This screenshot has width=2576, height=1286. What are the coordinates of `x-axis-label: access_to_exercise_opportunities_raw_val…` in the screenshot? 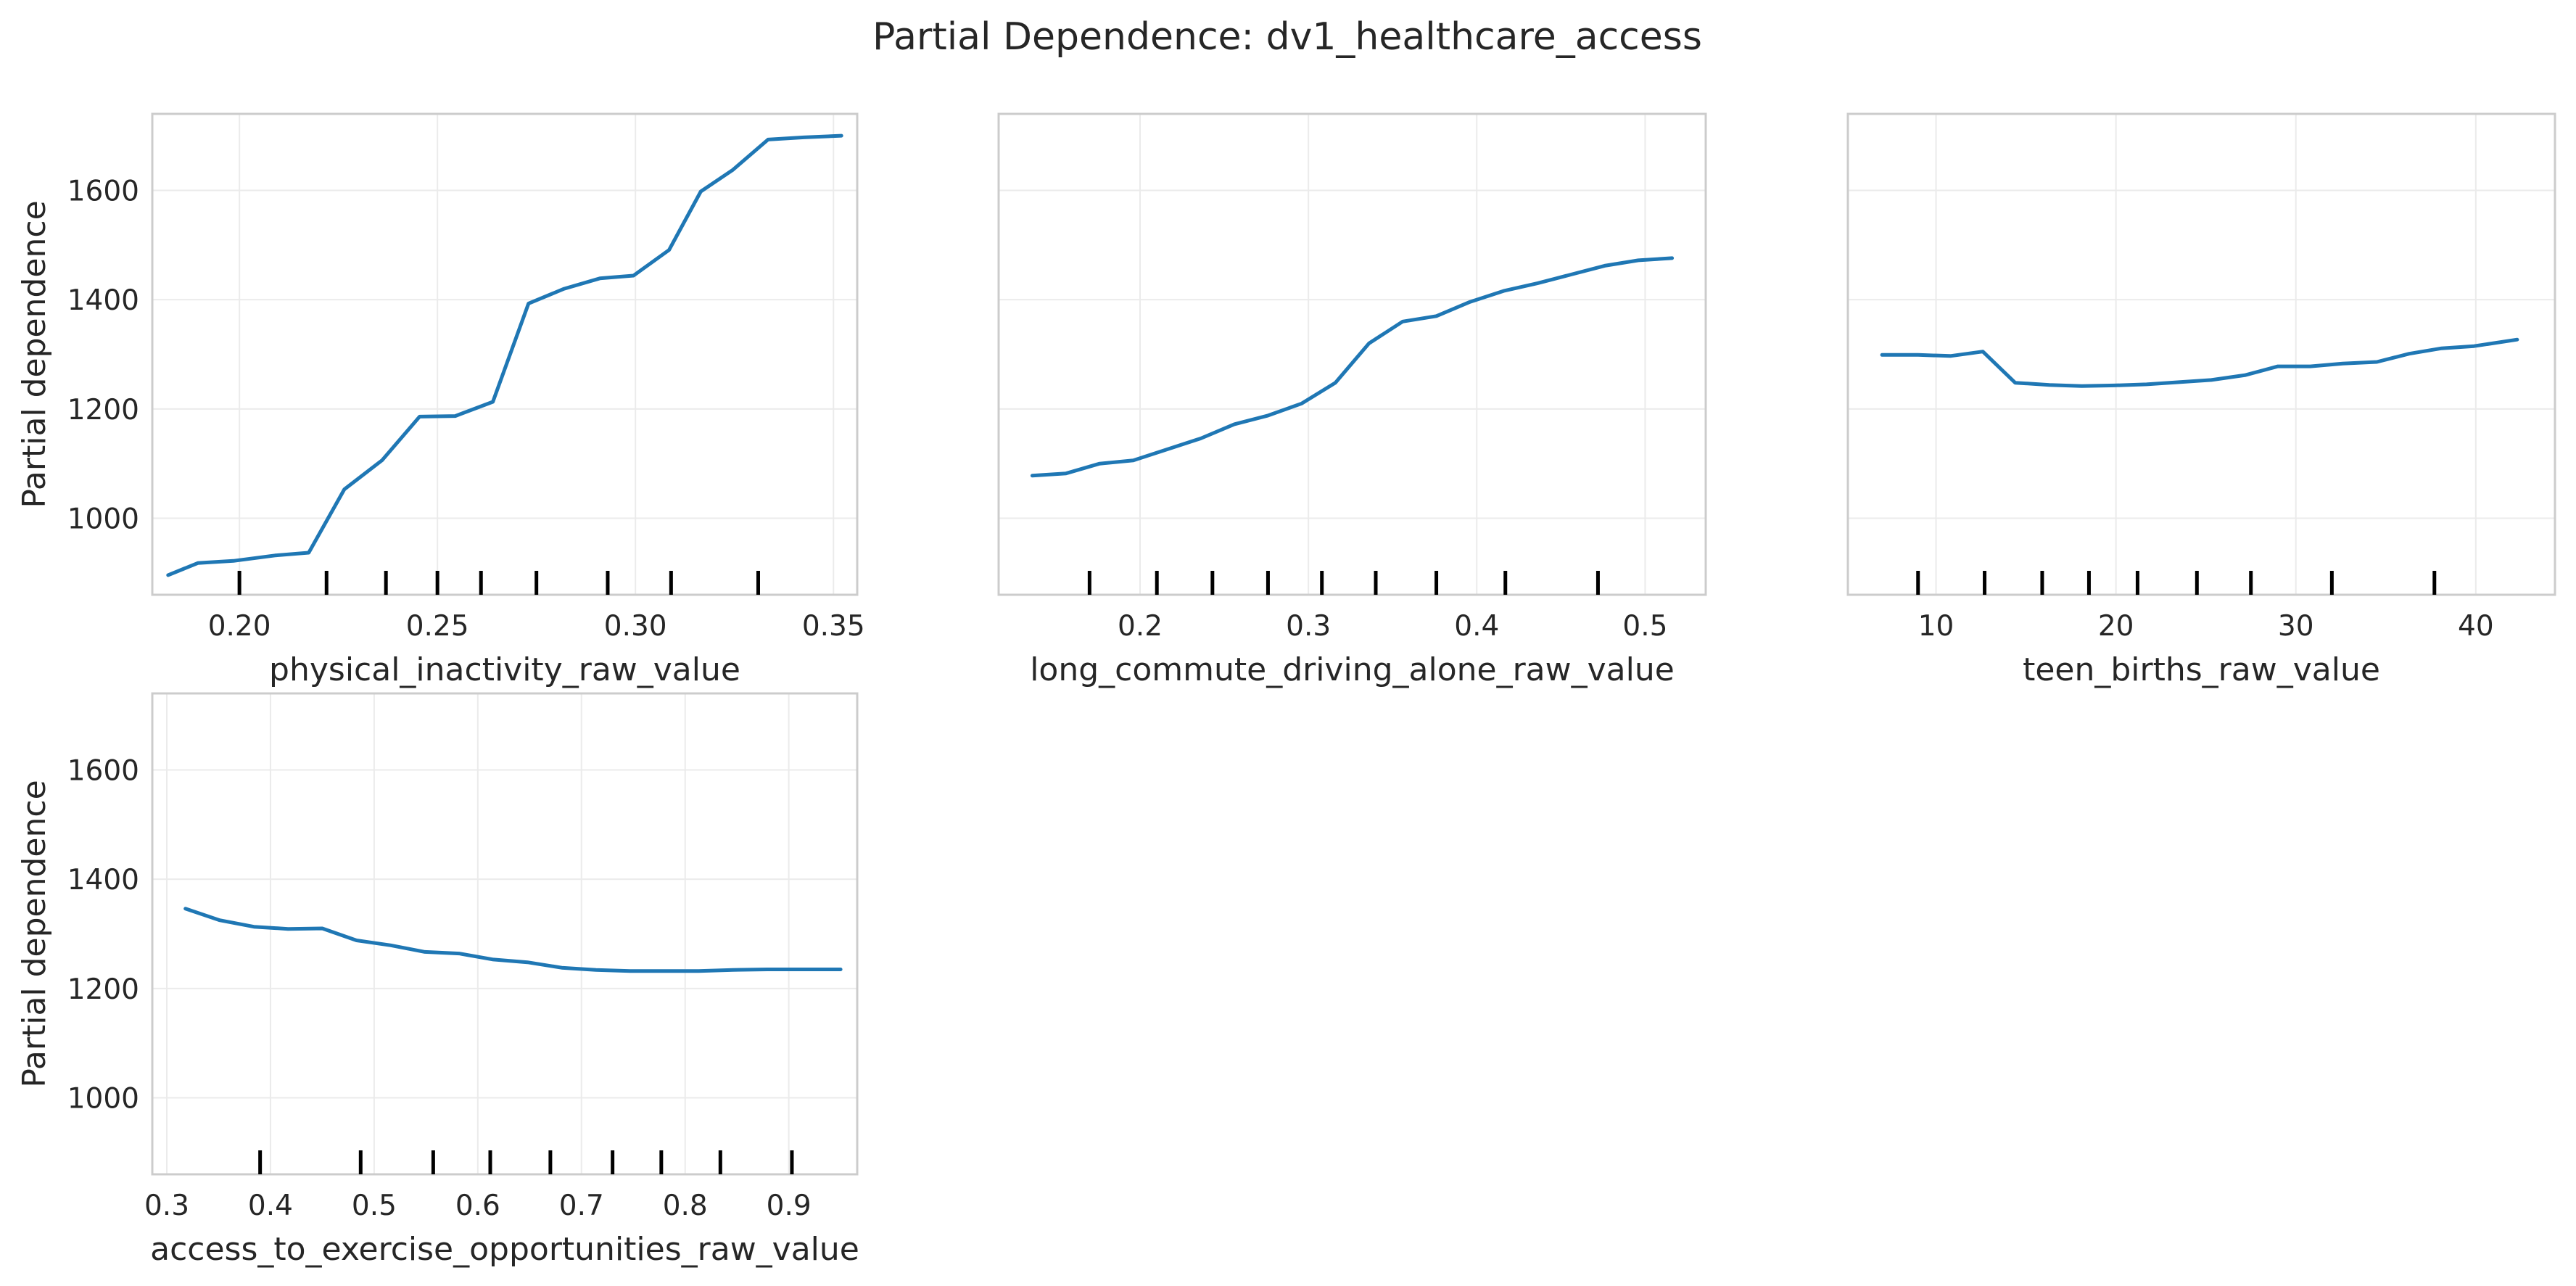 It's located at (504, 1249).